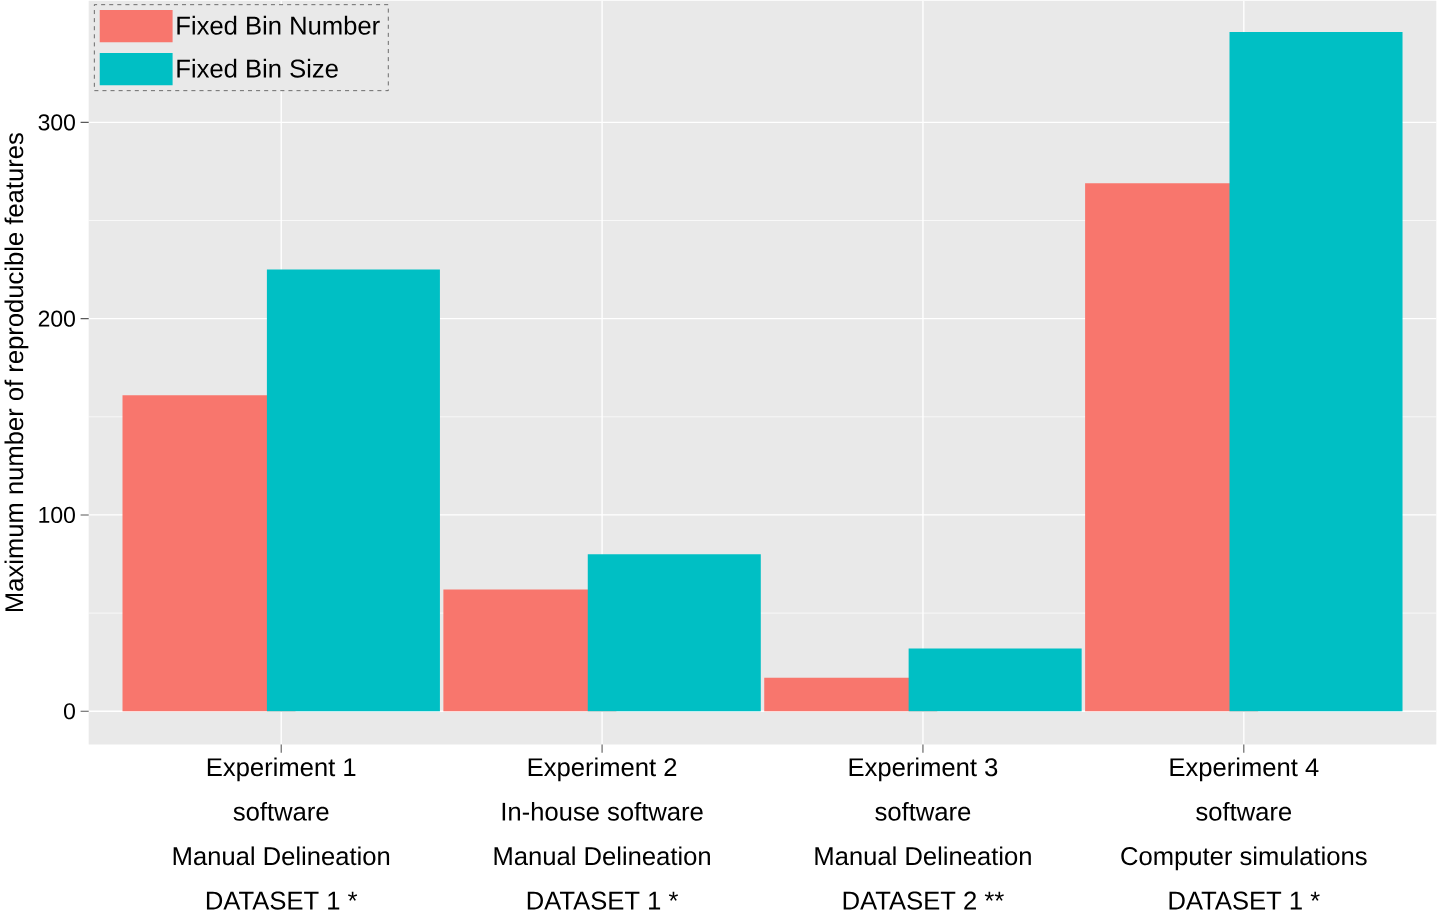 The height and width of the screenshot is (914, 1437). What do you see at coordinates (1244, 833) in the screenshot?
I see `x-tick-label: Experiment 4 software Computer simulations DATASET 1 *` at bounding box center [1244, 833].